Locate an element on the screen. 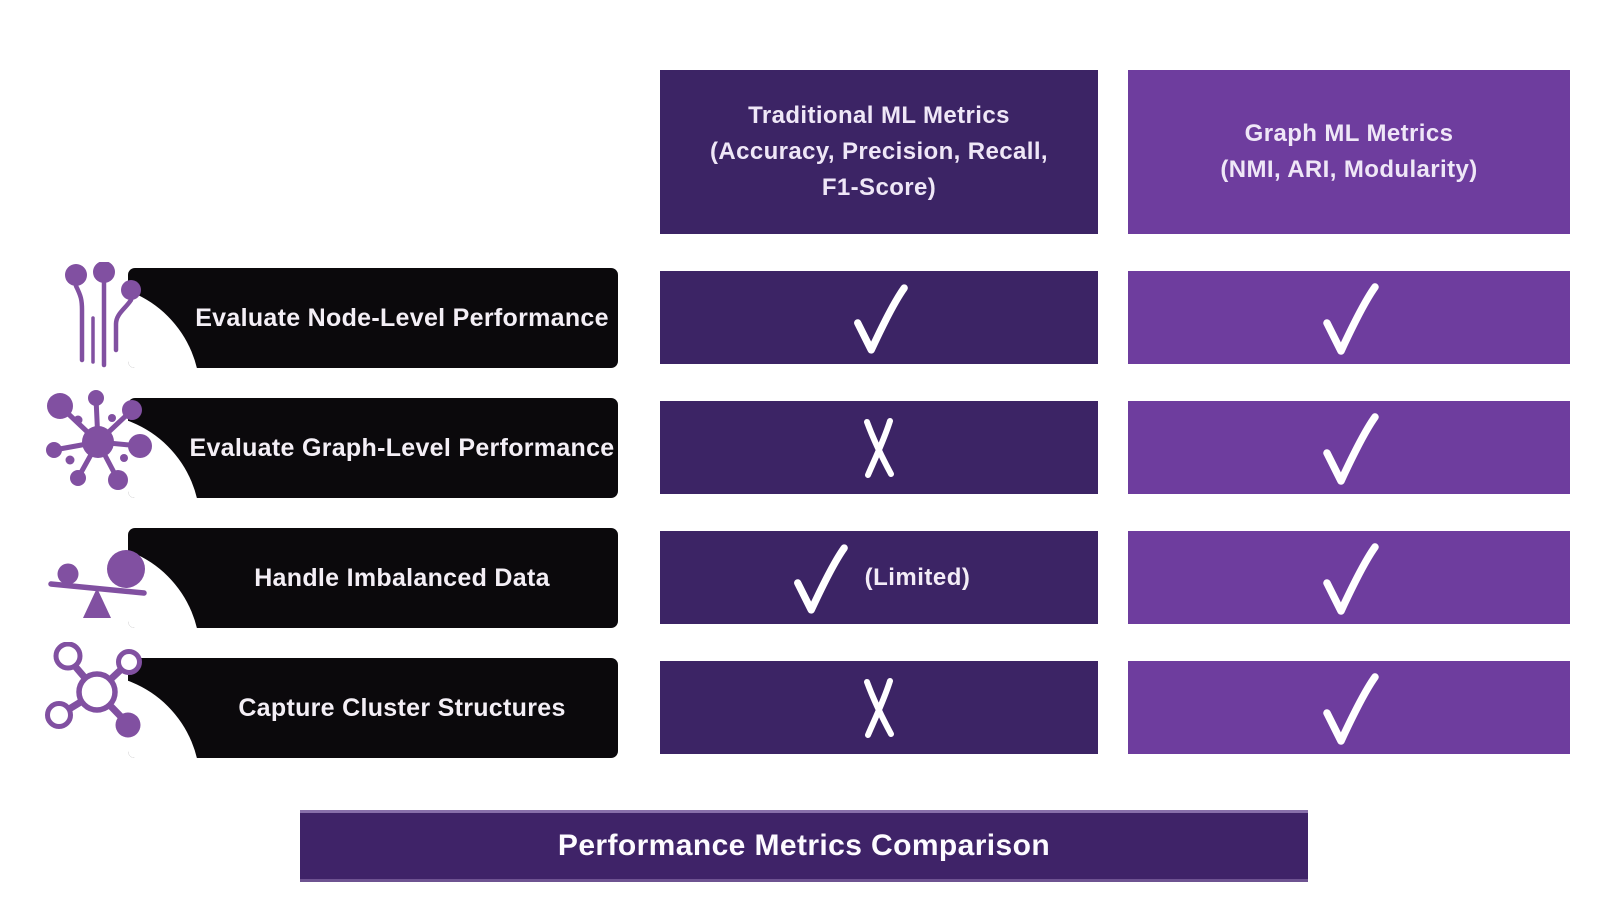 This screenshot has width=1600, height=900. row-label: Evaluate Node-Level Performance is located at coordinates (402, 317).